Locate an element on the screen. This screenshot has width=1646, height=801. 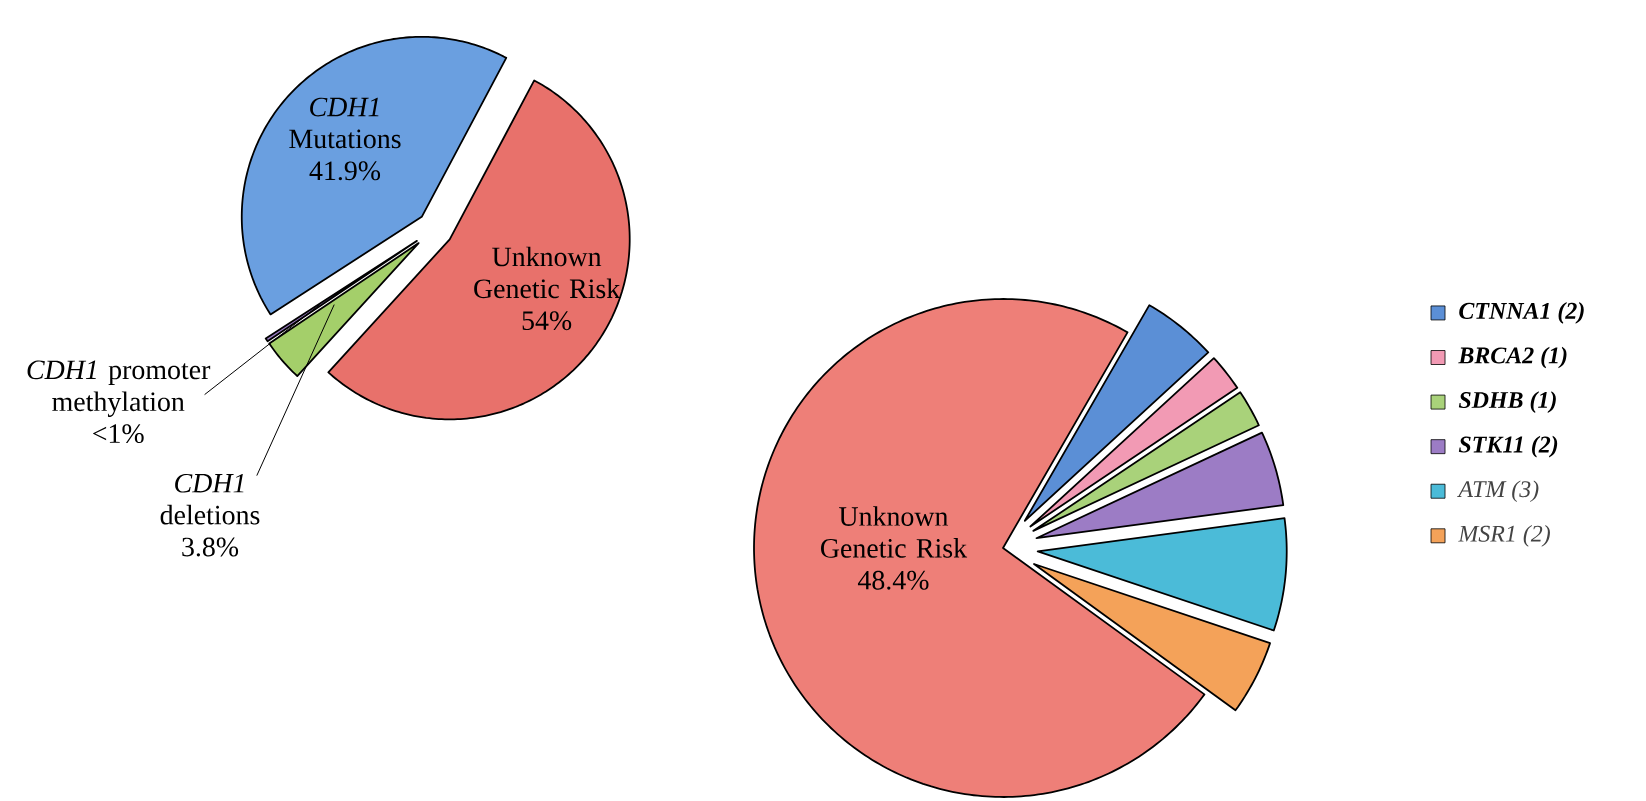
legend-label: ATM (3) is located at coordinates (1498, 491).